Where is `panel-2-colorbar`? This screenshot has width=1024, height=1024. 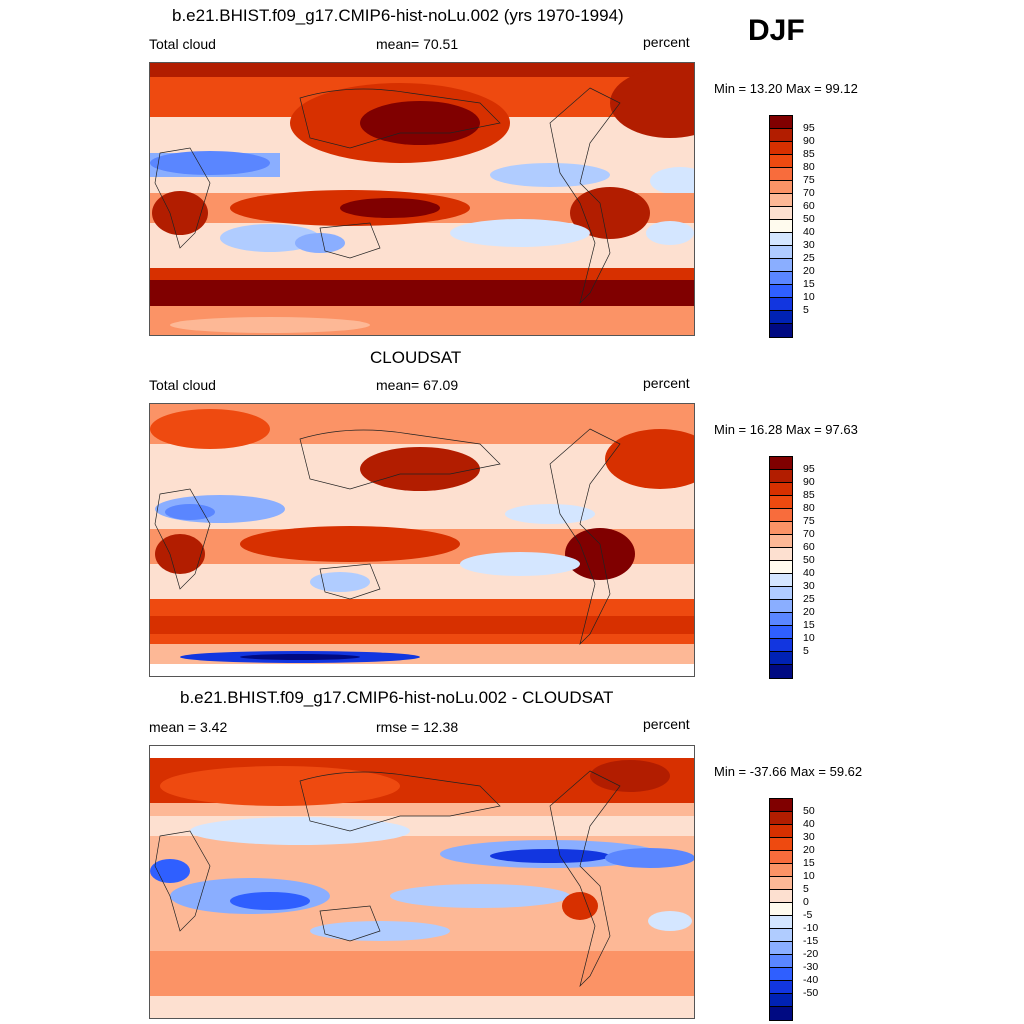
panel-2-colorbar is located at coordinates (781, 567).